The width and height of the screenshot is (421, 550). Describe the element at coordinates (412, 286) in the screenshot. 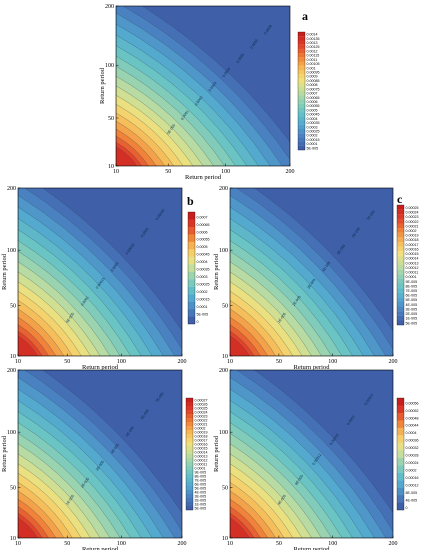

I see `legend-label: 8E-005` at that location.